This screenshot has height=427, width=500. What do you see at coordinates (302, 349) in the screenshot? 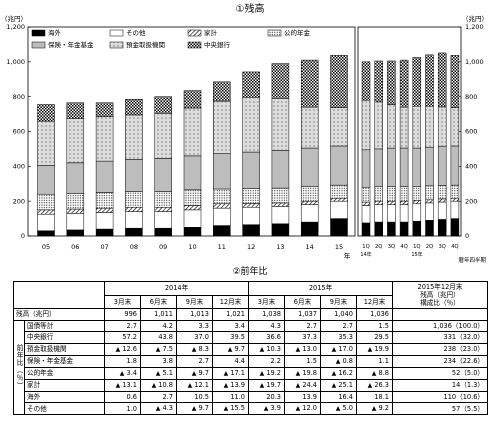
I see `yoy-cell: ▲ 13.0` at bounding box center [302, 349].